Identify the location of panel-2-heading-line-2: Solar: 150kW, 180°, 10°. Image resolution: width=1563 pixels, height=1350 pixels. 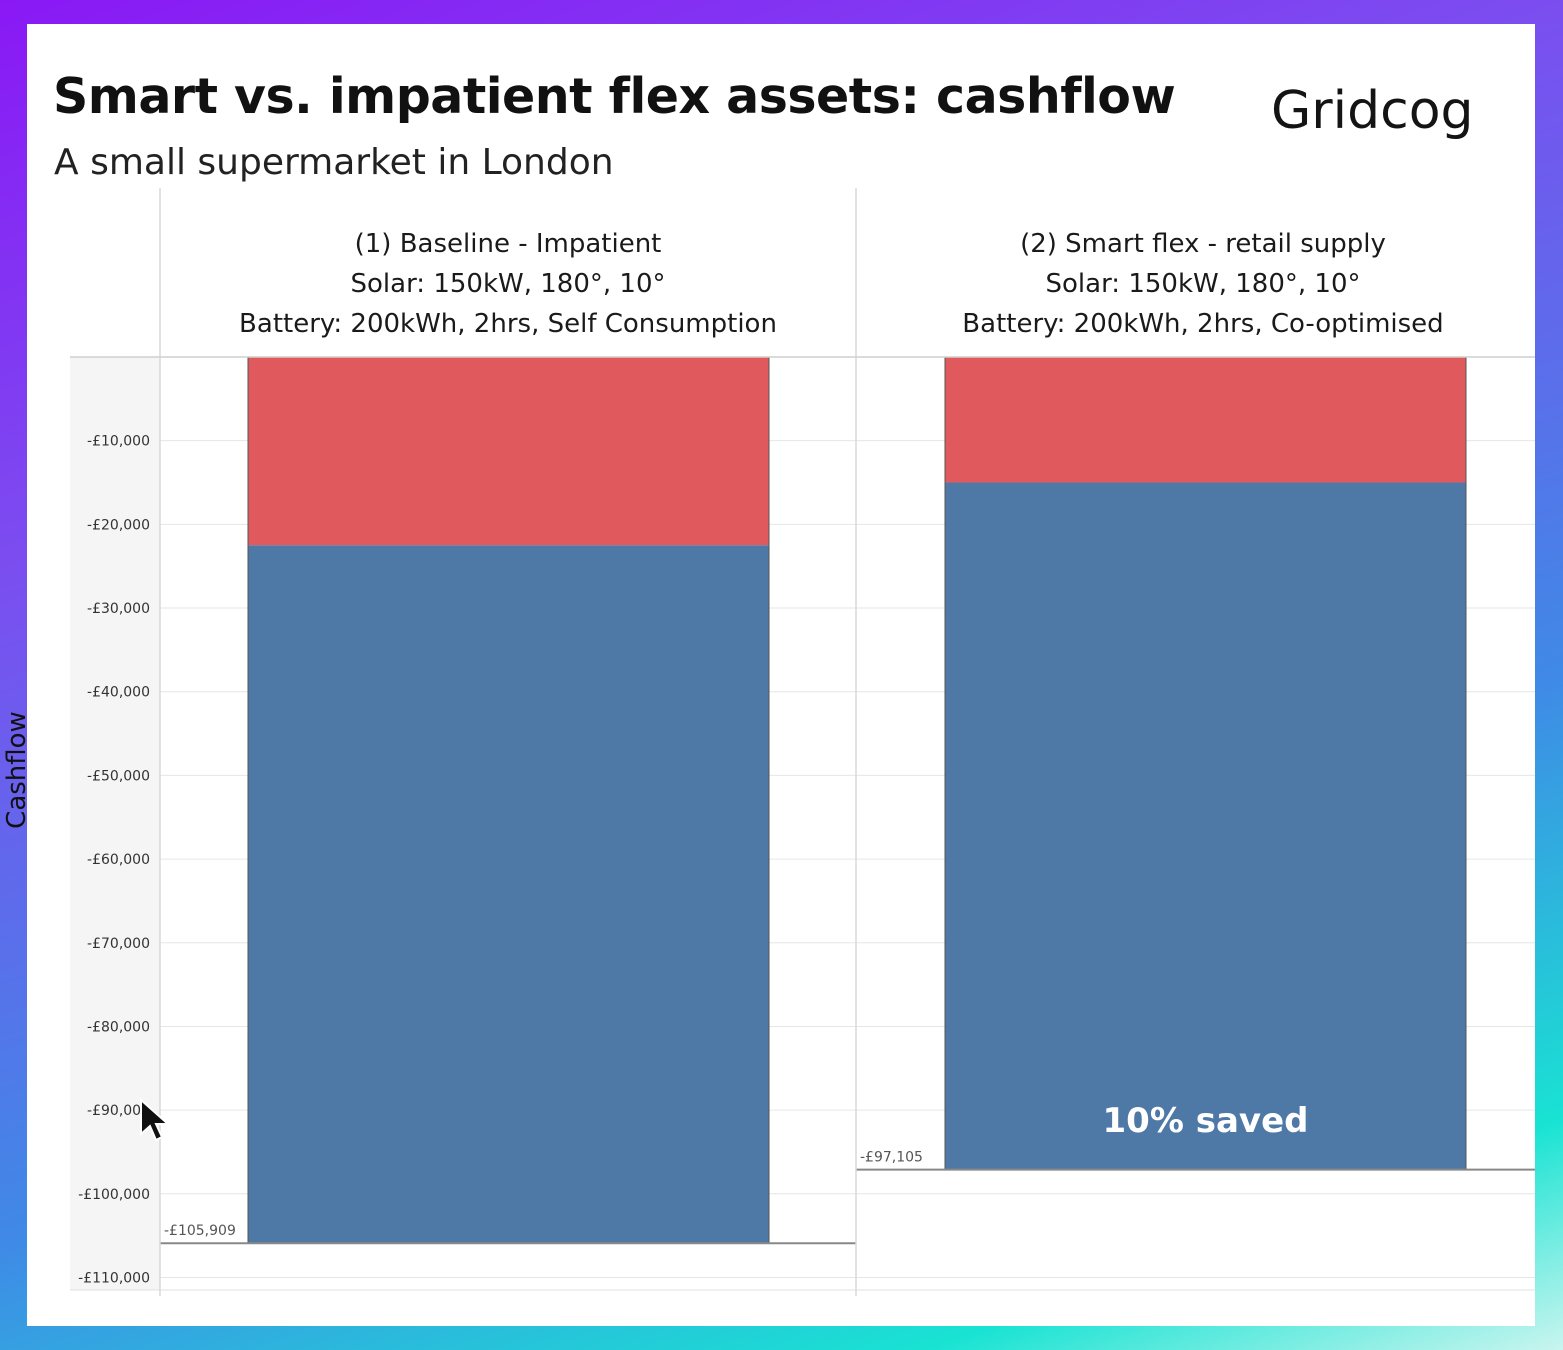
(1203, 284).